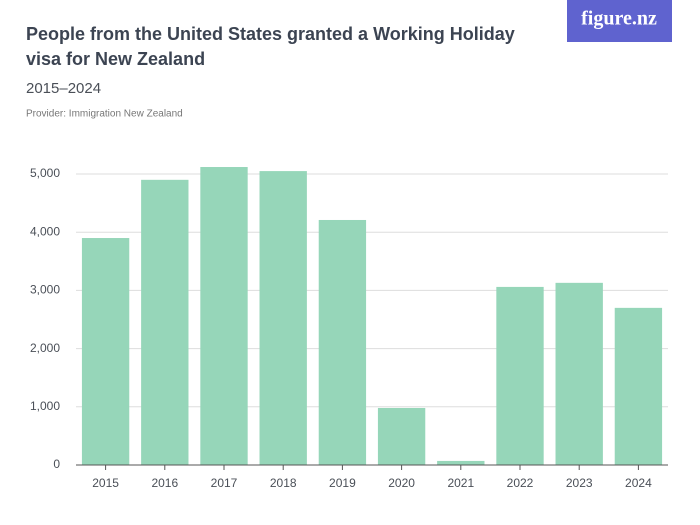 This screenshot has width=700, height=525. What do you see at coordinates (342, 483) in the screenshot?
I see `x-tick-label: 2019` at bounding box center [342, 483].